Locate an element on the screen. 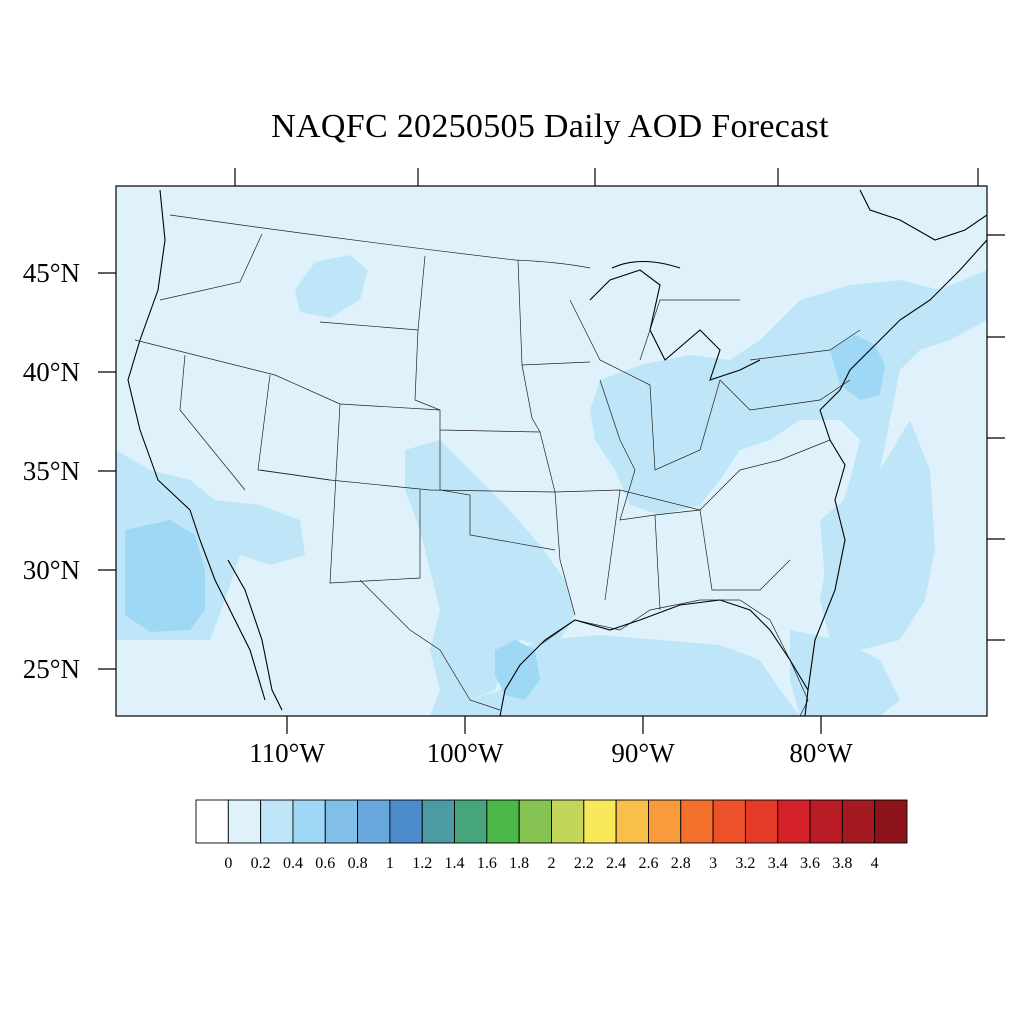 The width and height of the screenshot is (1024, 1024). aod-region-south-atlantic is located at coordinates (845, 673).